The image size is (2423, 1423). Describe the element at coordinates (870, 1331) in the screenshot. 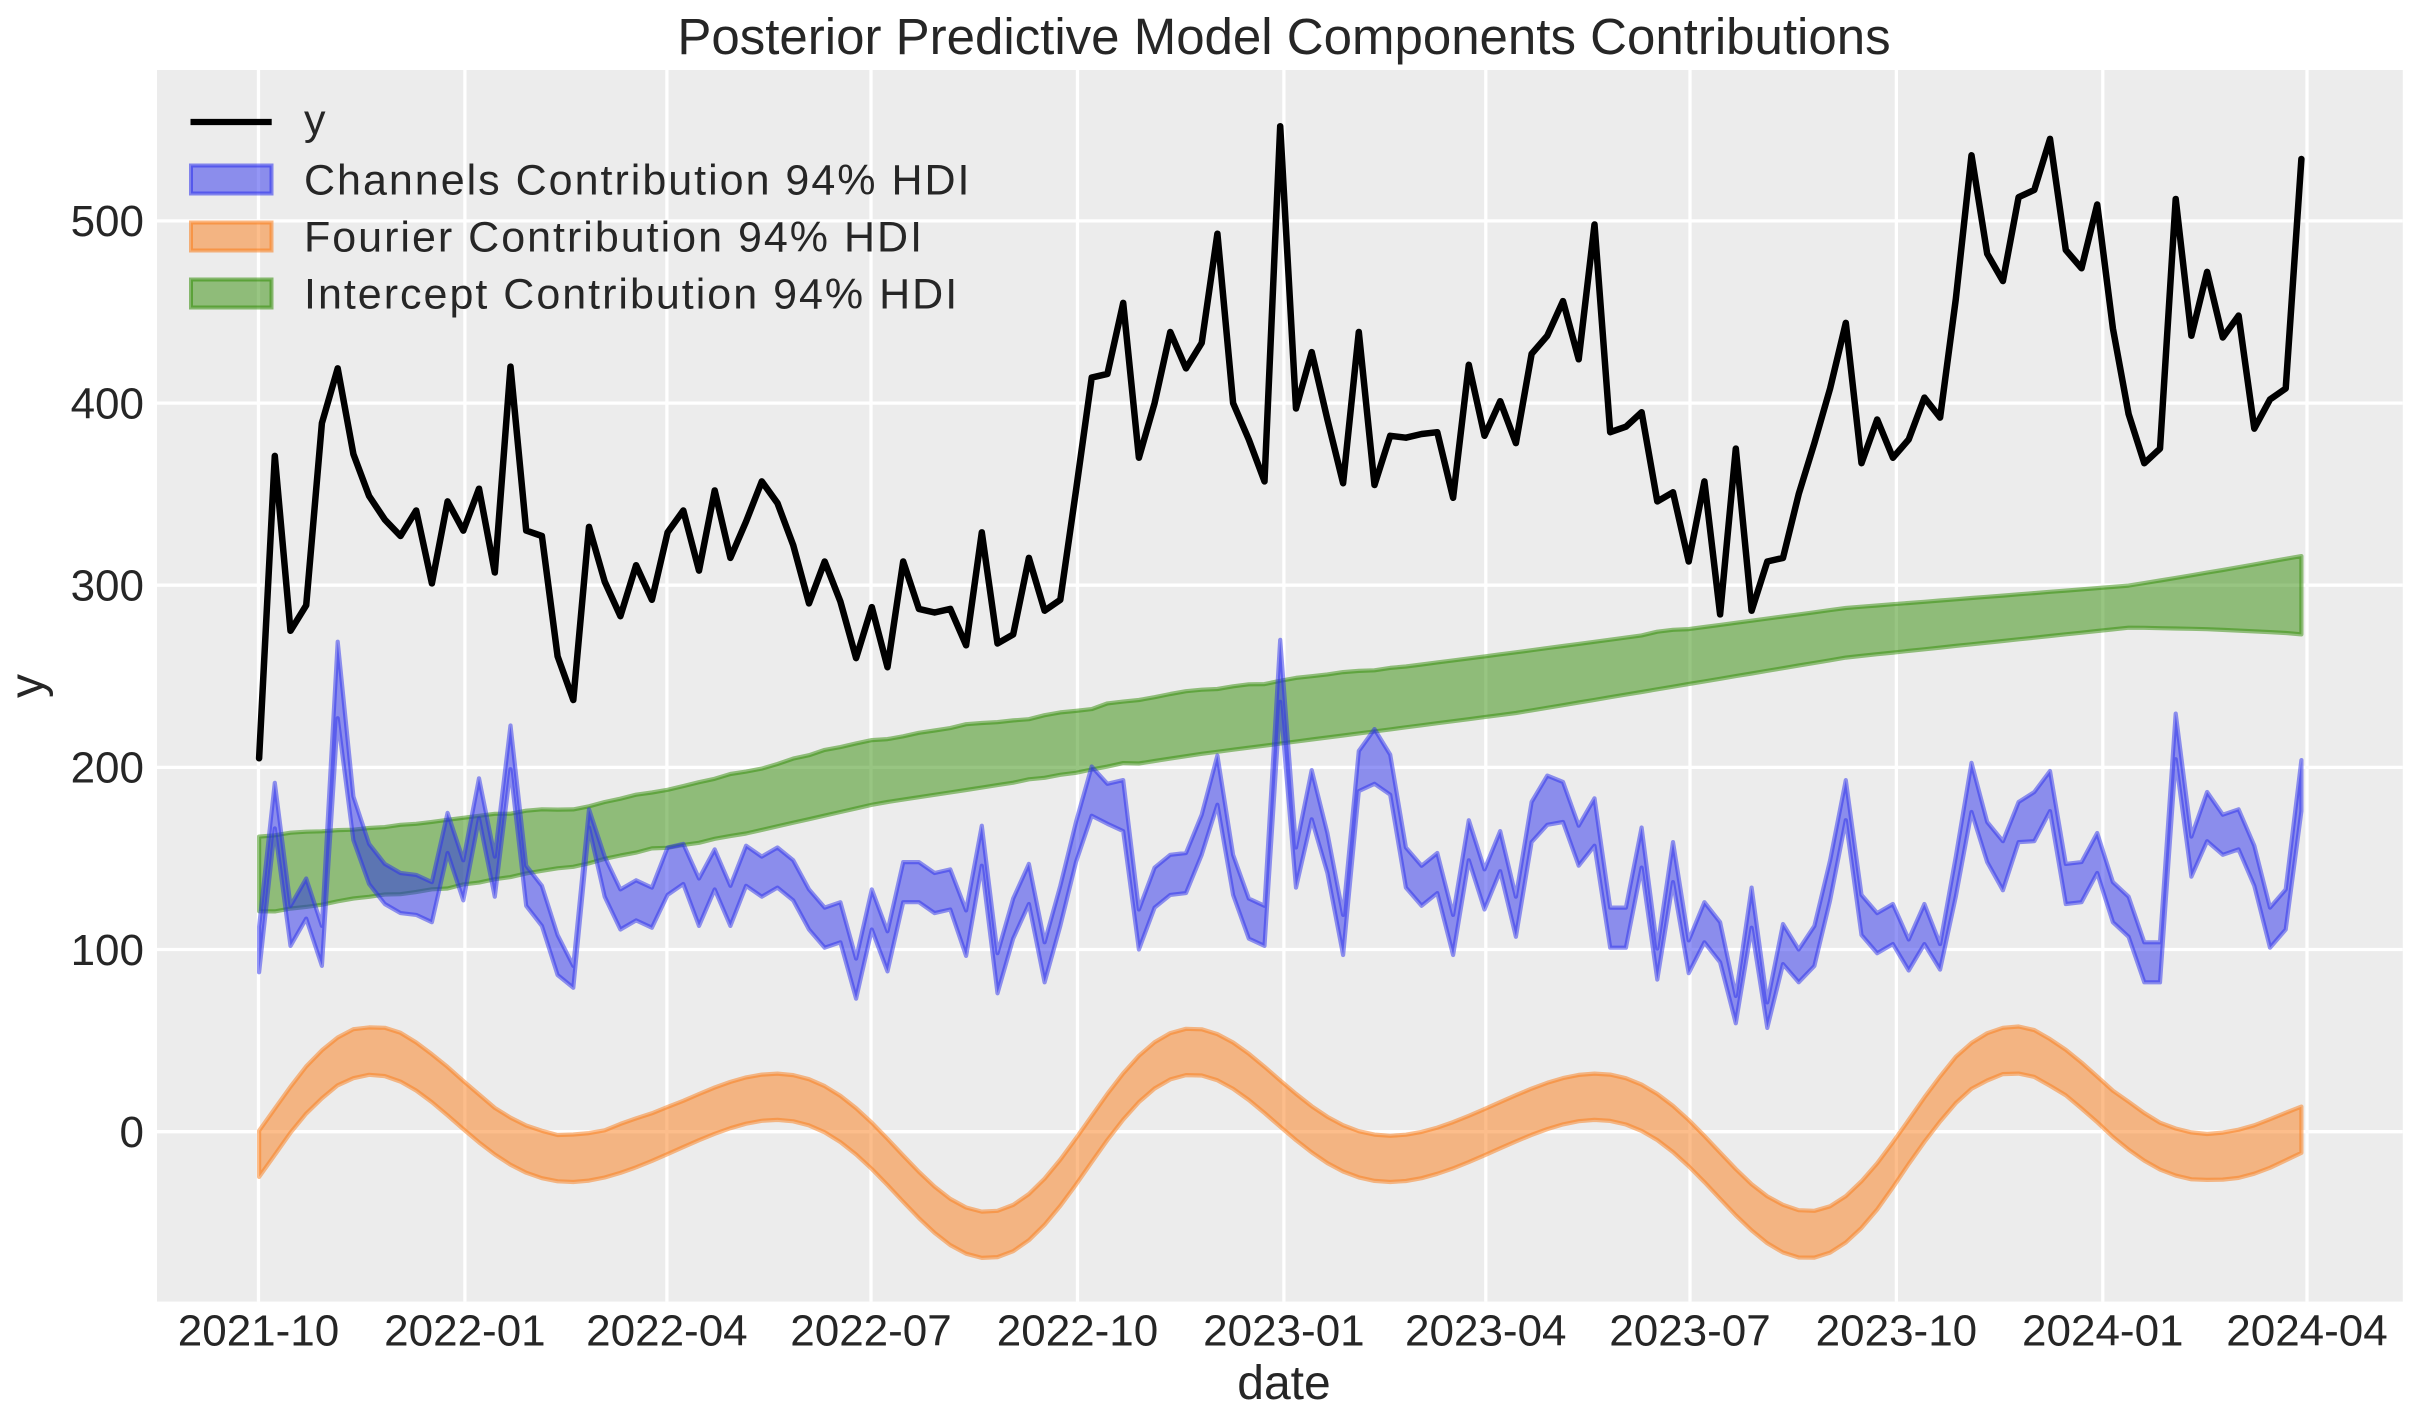

I see `svg-text: 2022-07` at that location.